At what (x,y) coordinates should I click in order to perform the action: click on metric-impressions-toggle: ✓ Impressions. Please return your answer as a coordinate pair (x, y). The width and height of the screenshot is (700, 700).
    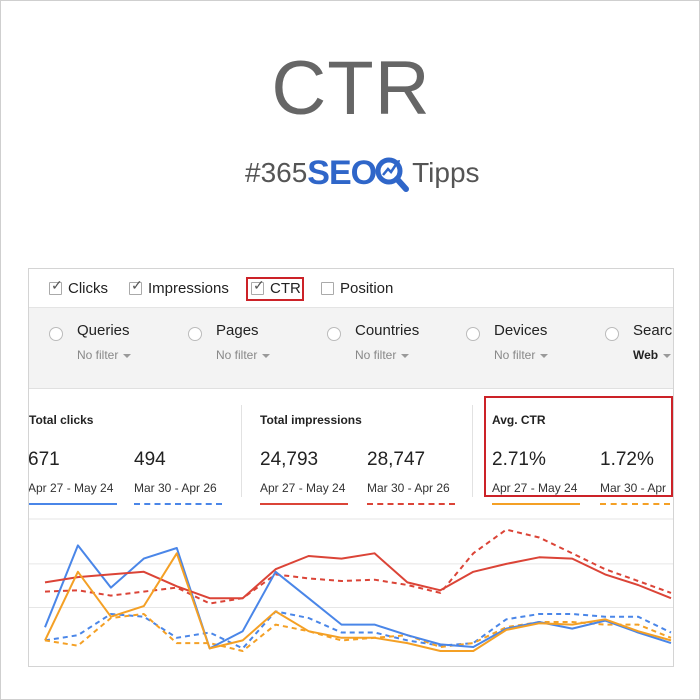
    Looking at the image, I should click on (179, 286).